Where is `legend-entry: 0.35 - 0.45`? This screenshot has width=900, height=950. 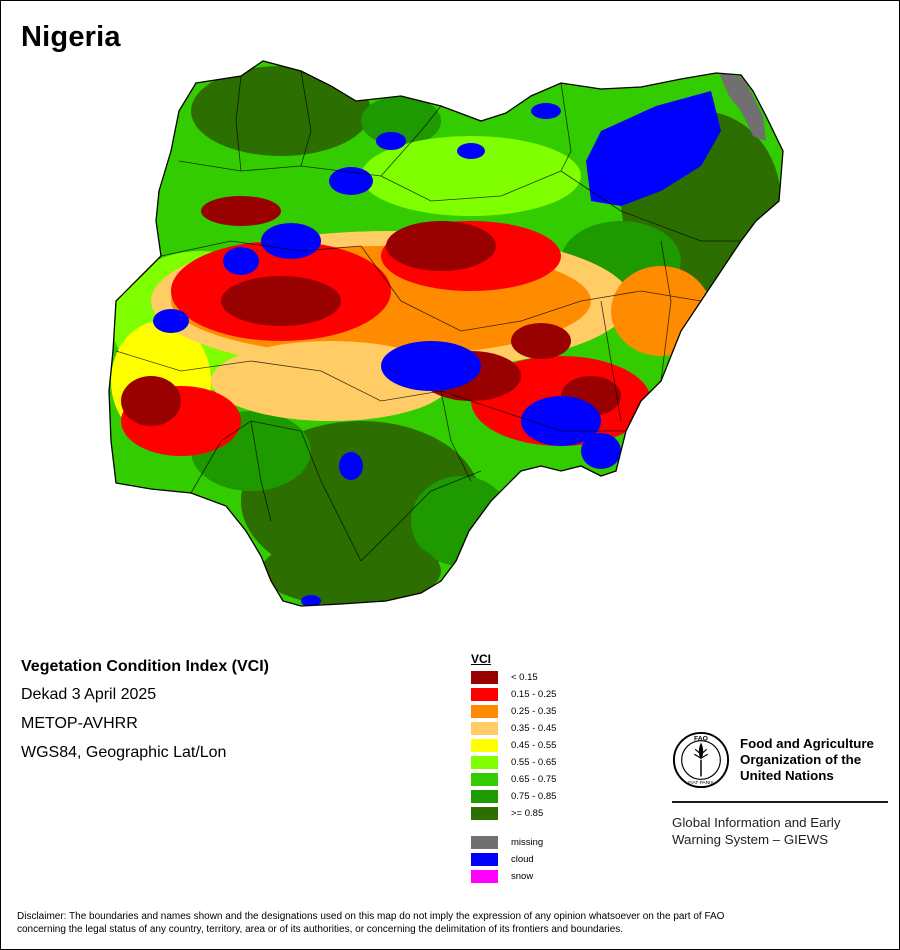 legend-entry: 0.35 - 0.45 is located at coordinates (513, 728).